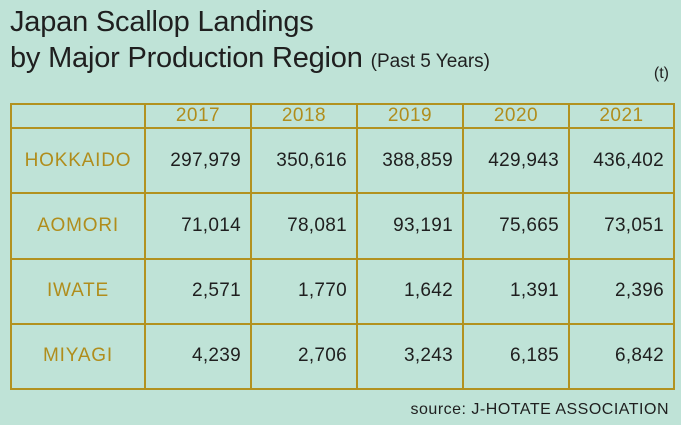 This screenshot has width=681, height=425. I want to click on data-cell: 1,642, so click(410, 291).